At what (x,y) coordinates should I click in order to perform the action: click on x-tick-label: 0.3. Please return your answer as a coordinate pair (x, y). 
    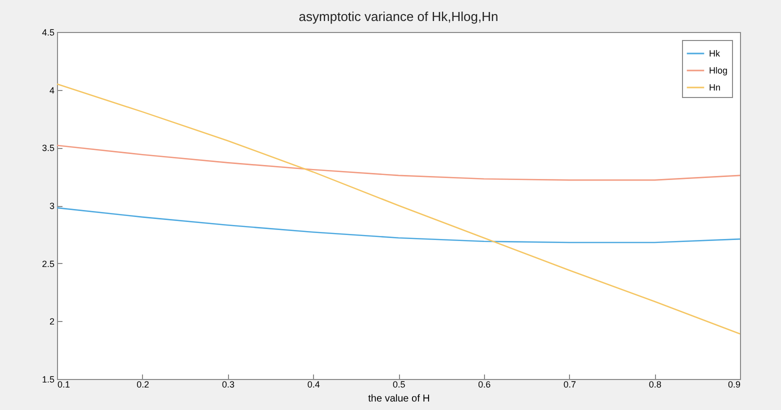
    Looking at the image, I should click on (228, 385).